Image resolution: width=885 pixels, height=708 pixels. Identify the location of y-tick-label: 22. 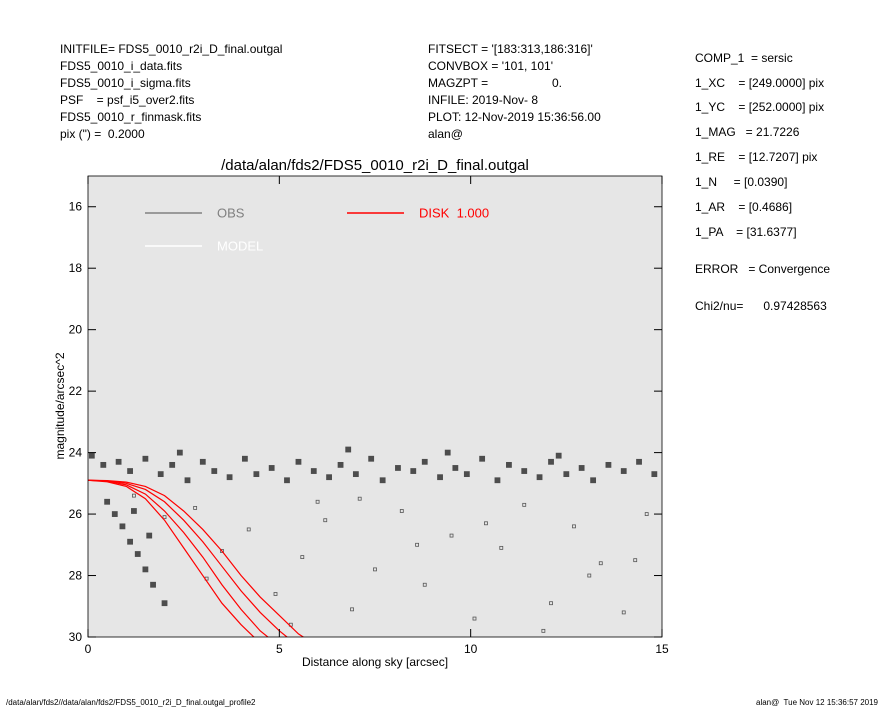
(76, 391).